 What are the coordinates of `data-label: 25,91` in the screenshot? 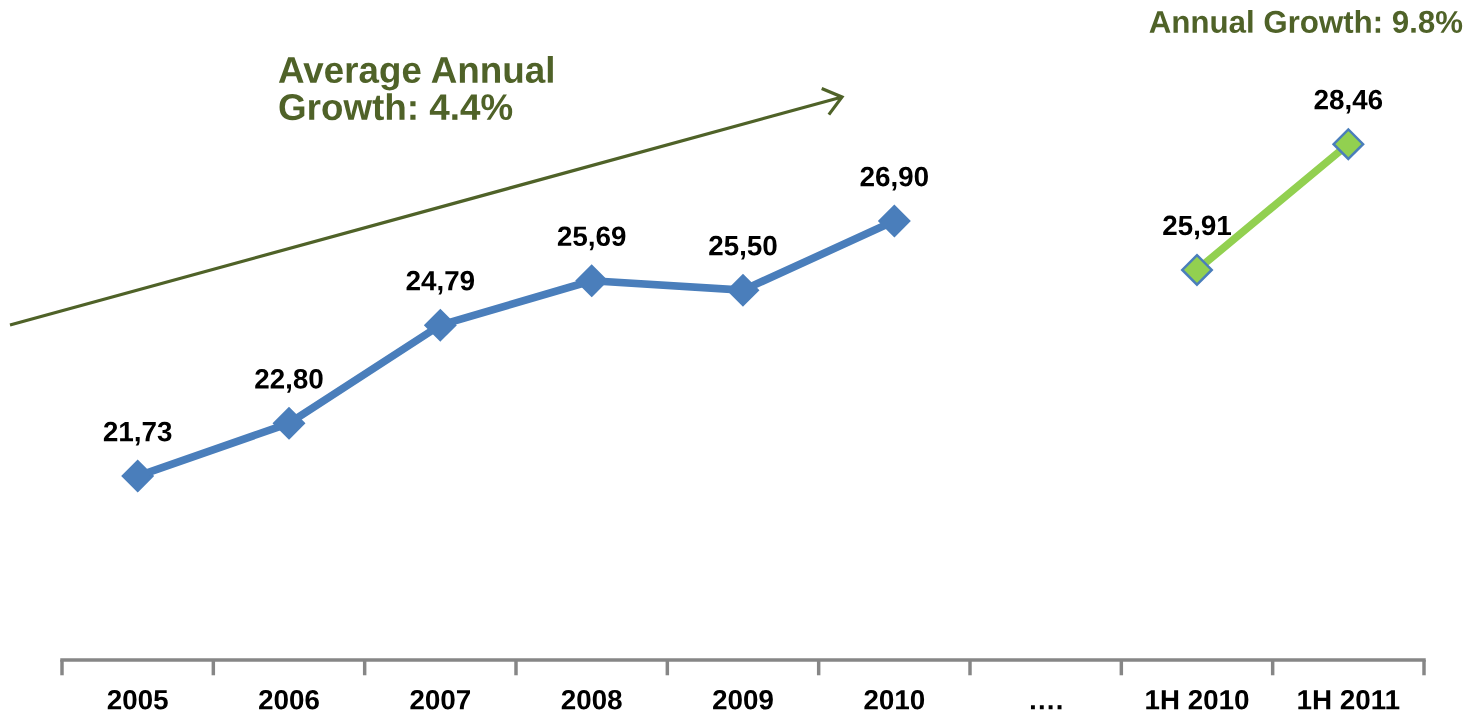 It's located at (1197, 227).